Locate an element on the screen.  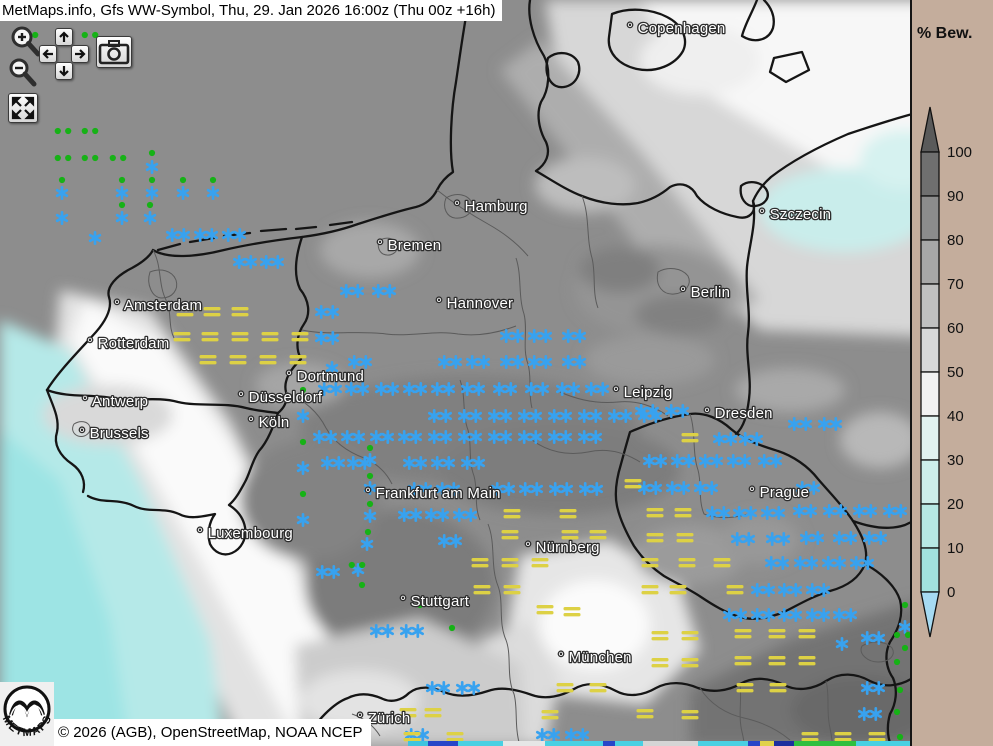
city-label: ° Hannover is located at coordinates (474, 303).